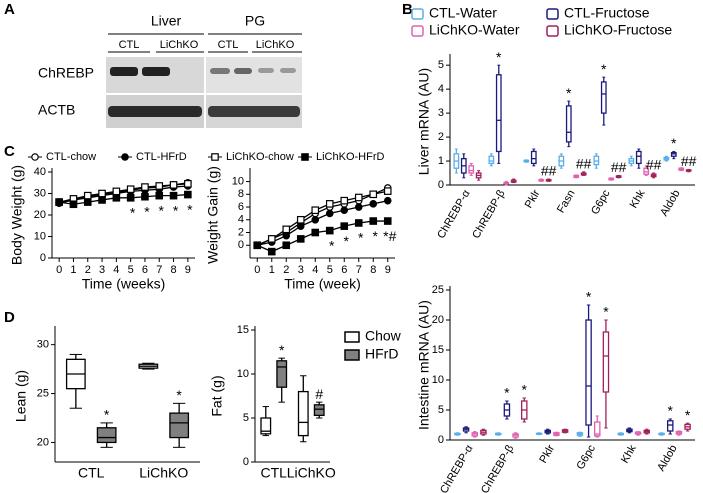 The width and height of the screenshot is (703, 493). I want to click on legend-label: CTL-Water, so click(463, 13).